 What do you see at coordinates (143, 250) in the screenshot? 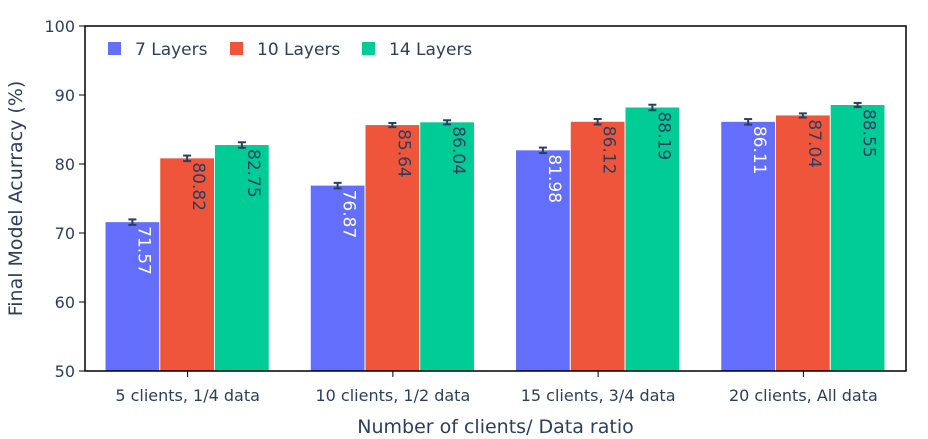
I see `bar-value-label: 71.57` at bounding box center [143, 250].